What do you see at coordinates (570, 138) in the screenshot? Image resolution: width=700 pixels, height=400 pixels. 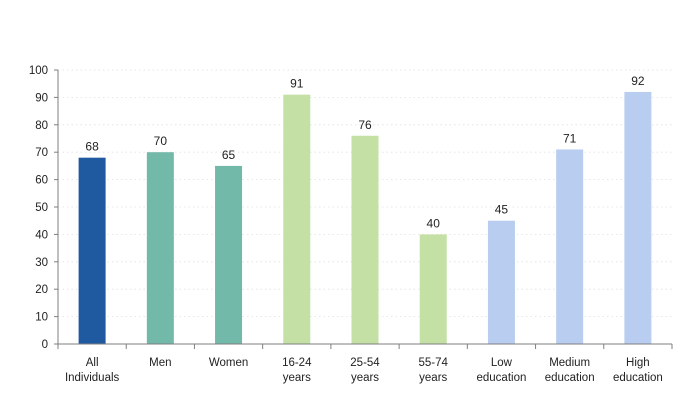 I see `bar-value-label: 71` at bounding box center [570, 138].